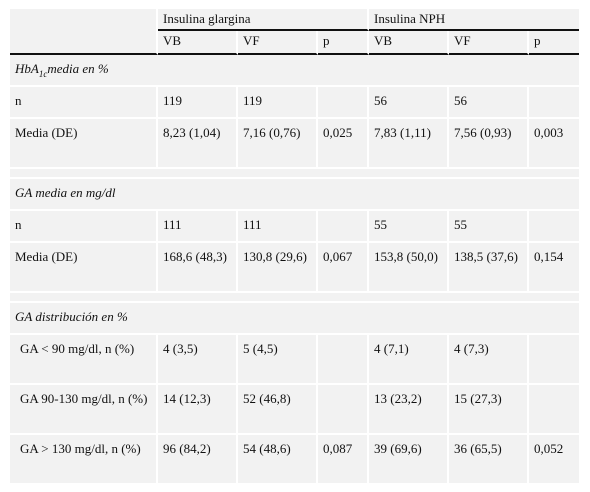 This screenshot has width=590, height=492. I want to click on cell-glargina-vb: 119, so click(198, 103).